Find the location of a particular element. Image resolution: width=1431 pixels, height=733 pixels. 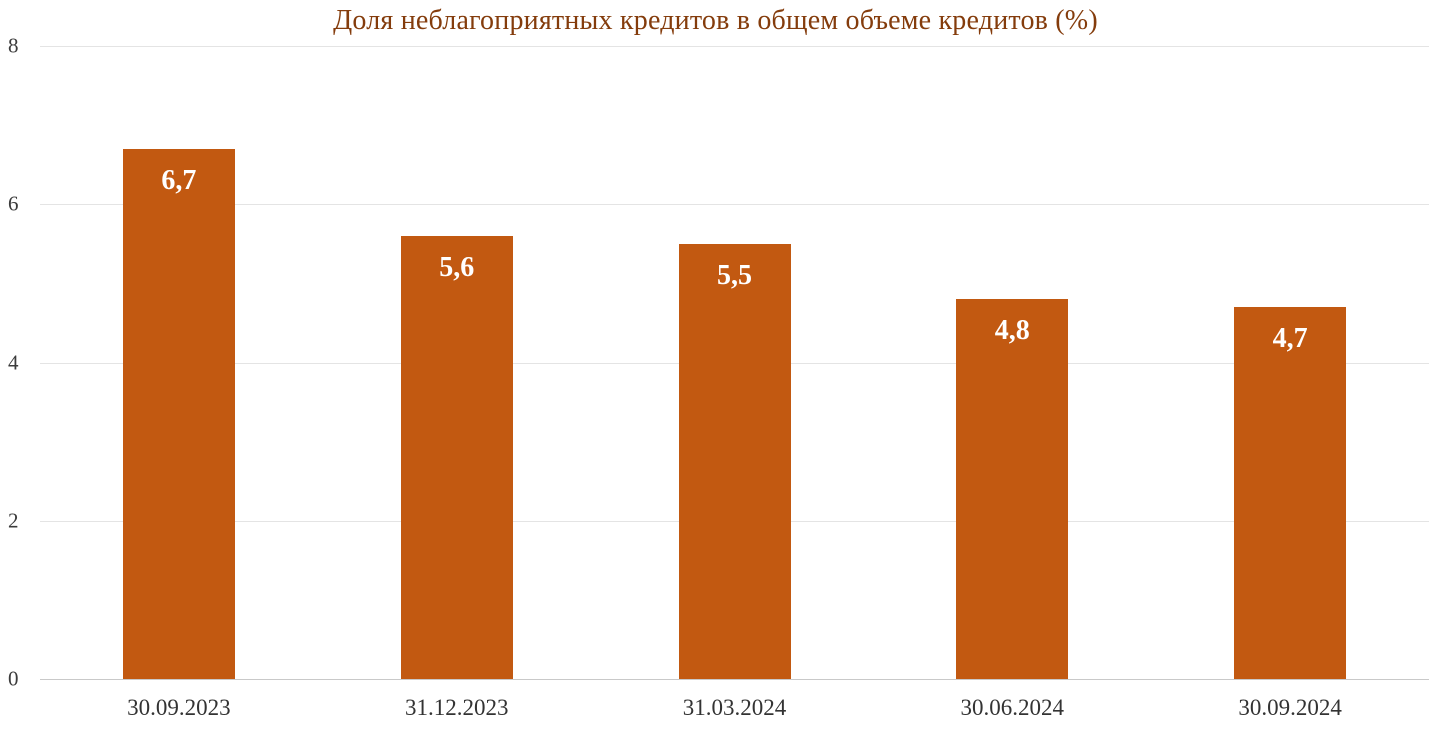

bar: 4,8 is located at coordinates (1012, 489).